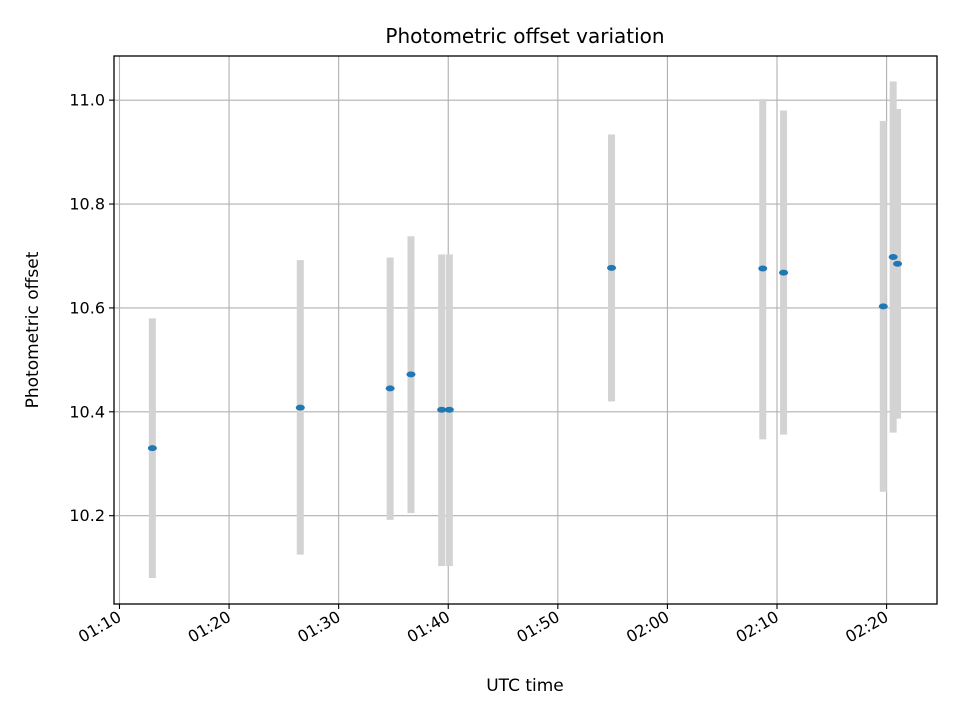  I want to click on y-axis-title: Photometric offset, so click(33, 329).